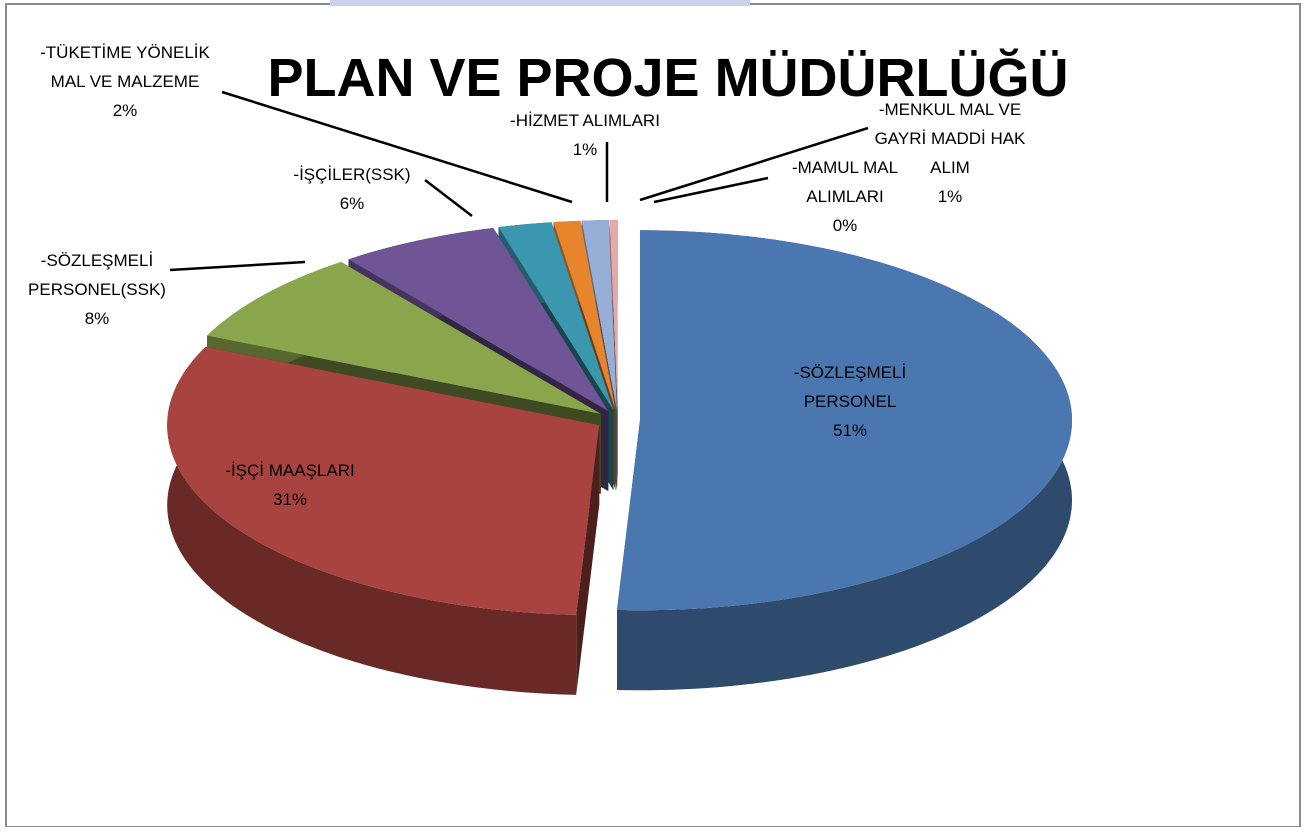  Describe the element at coordinates (97, 289) in the screenshot. I see `label-line: PERSONEL(SSK)` at that location.